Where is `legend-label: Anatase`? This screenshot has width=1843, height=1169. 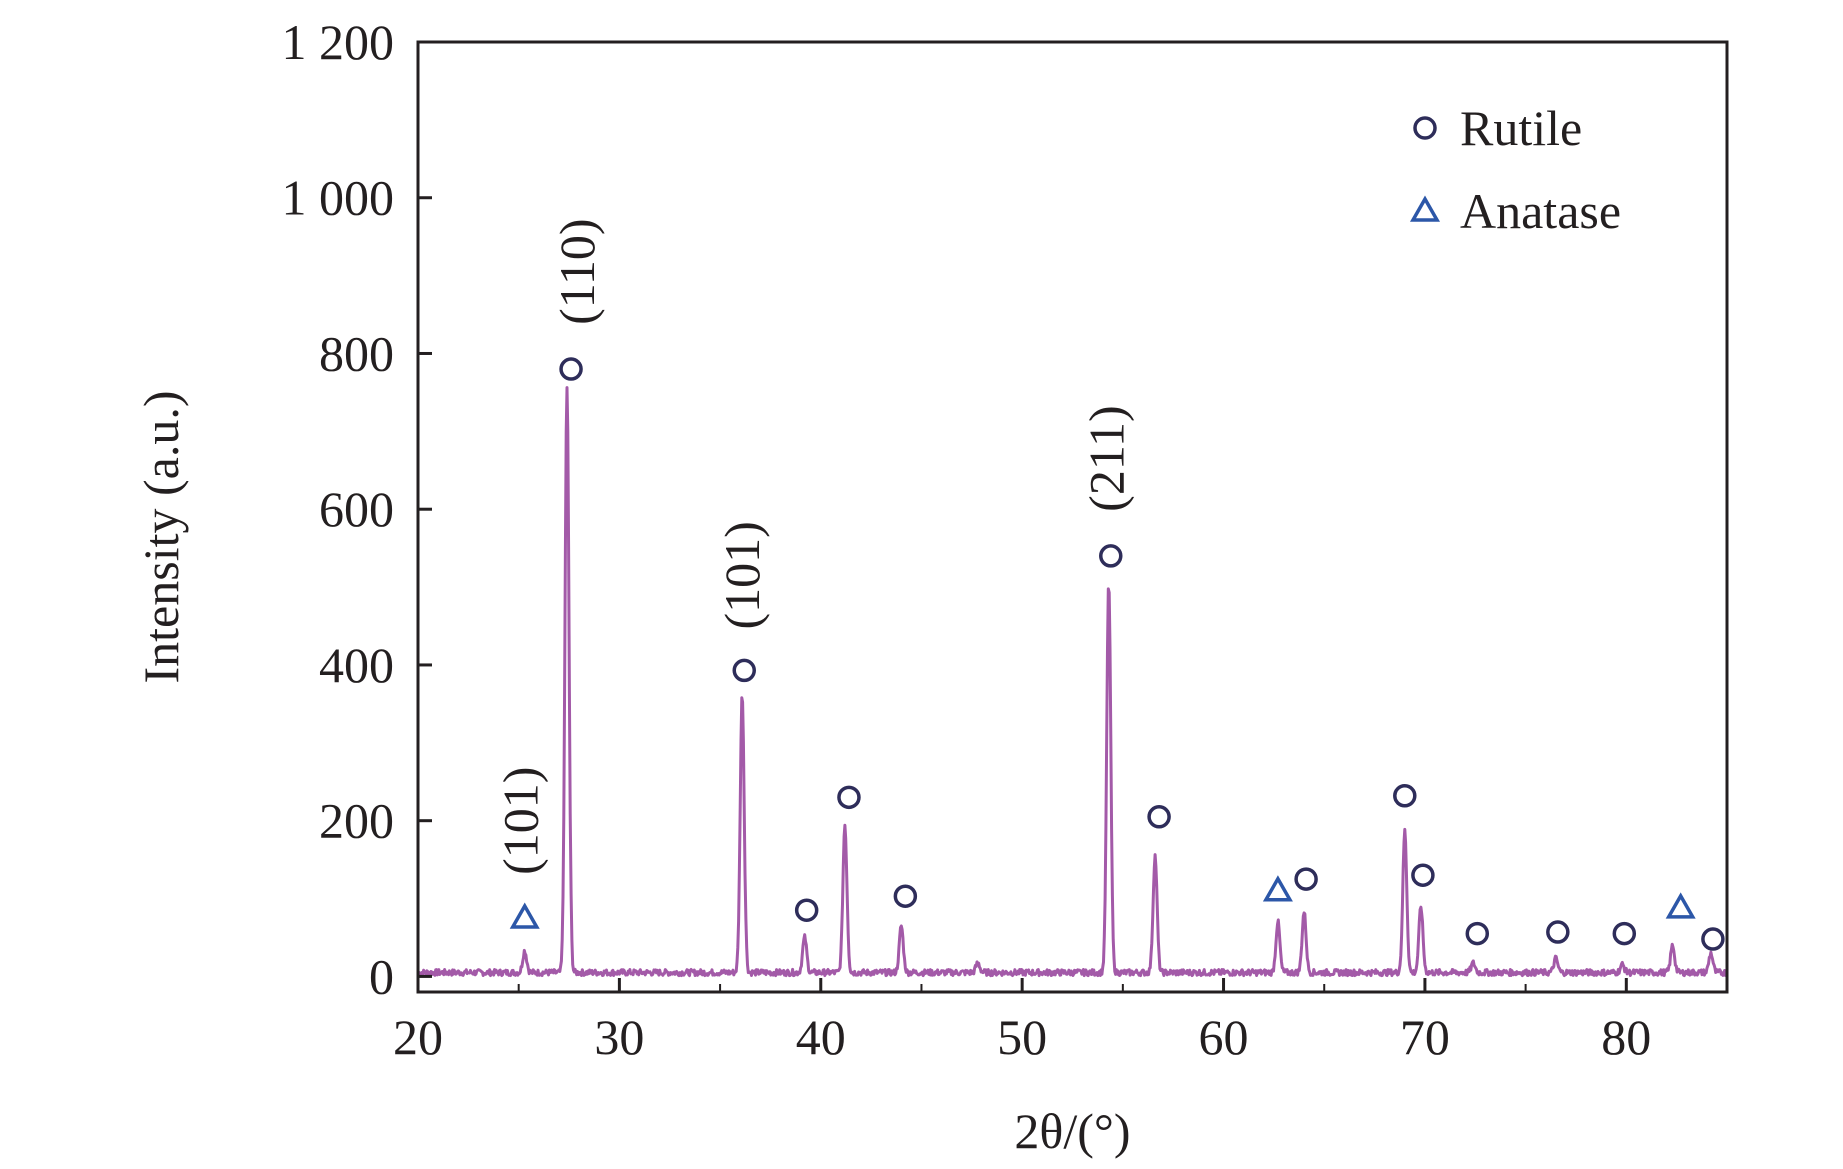
legend-label: Anatase is located at coordinates (1540, 211).